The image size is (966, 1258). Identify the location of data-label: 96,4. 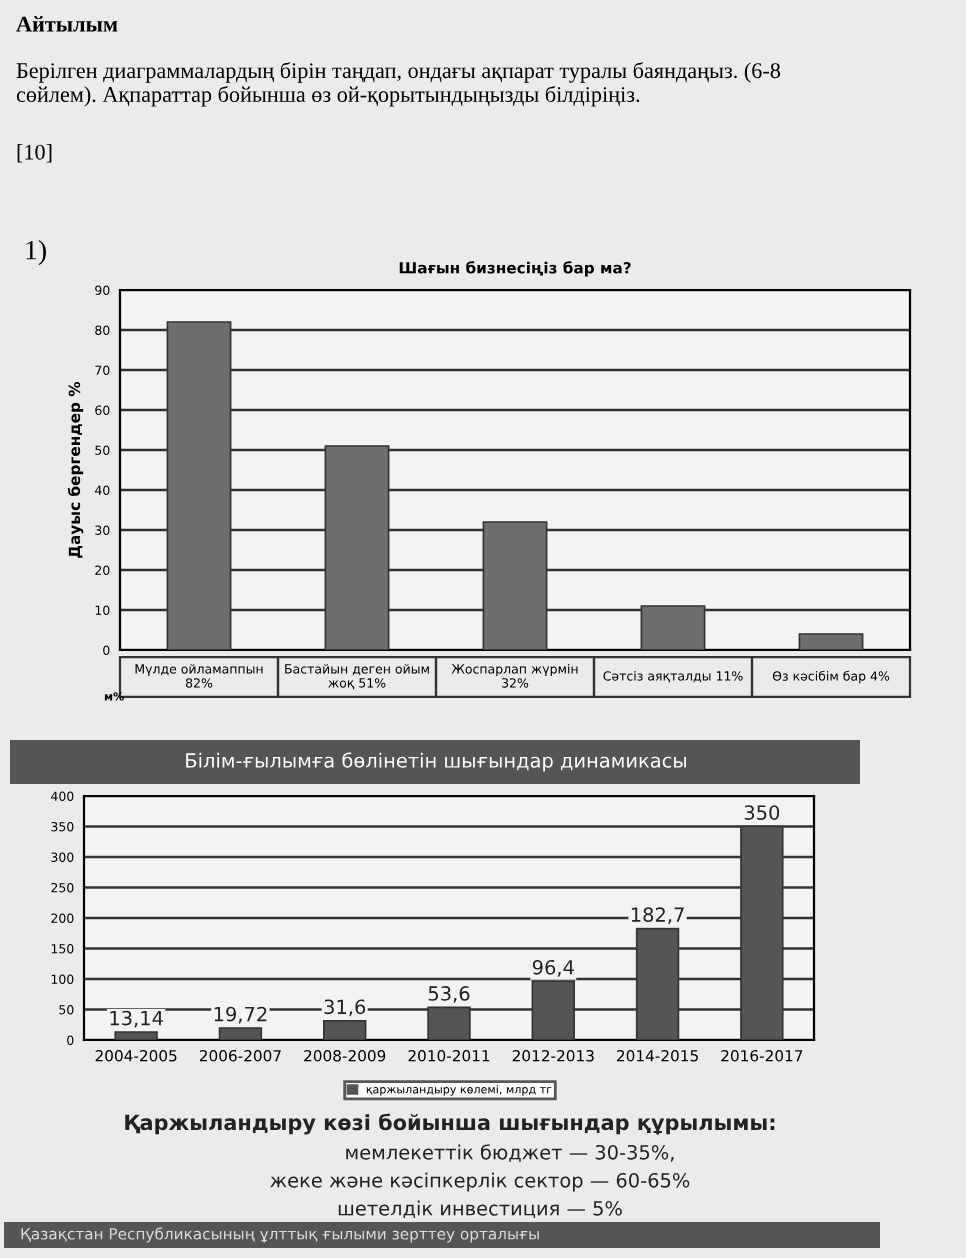
(553, 968).